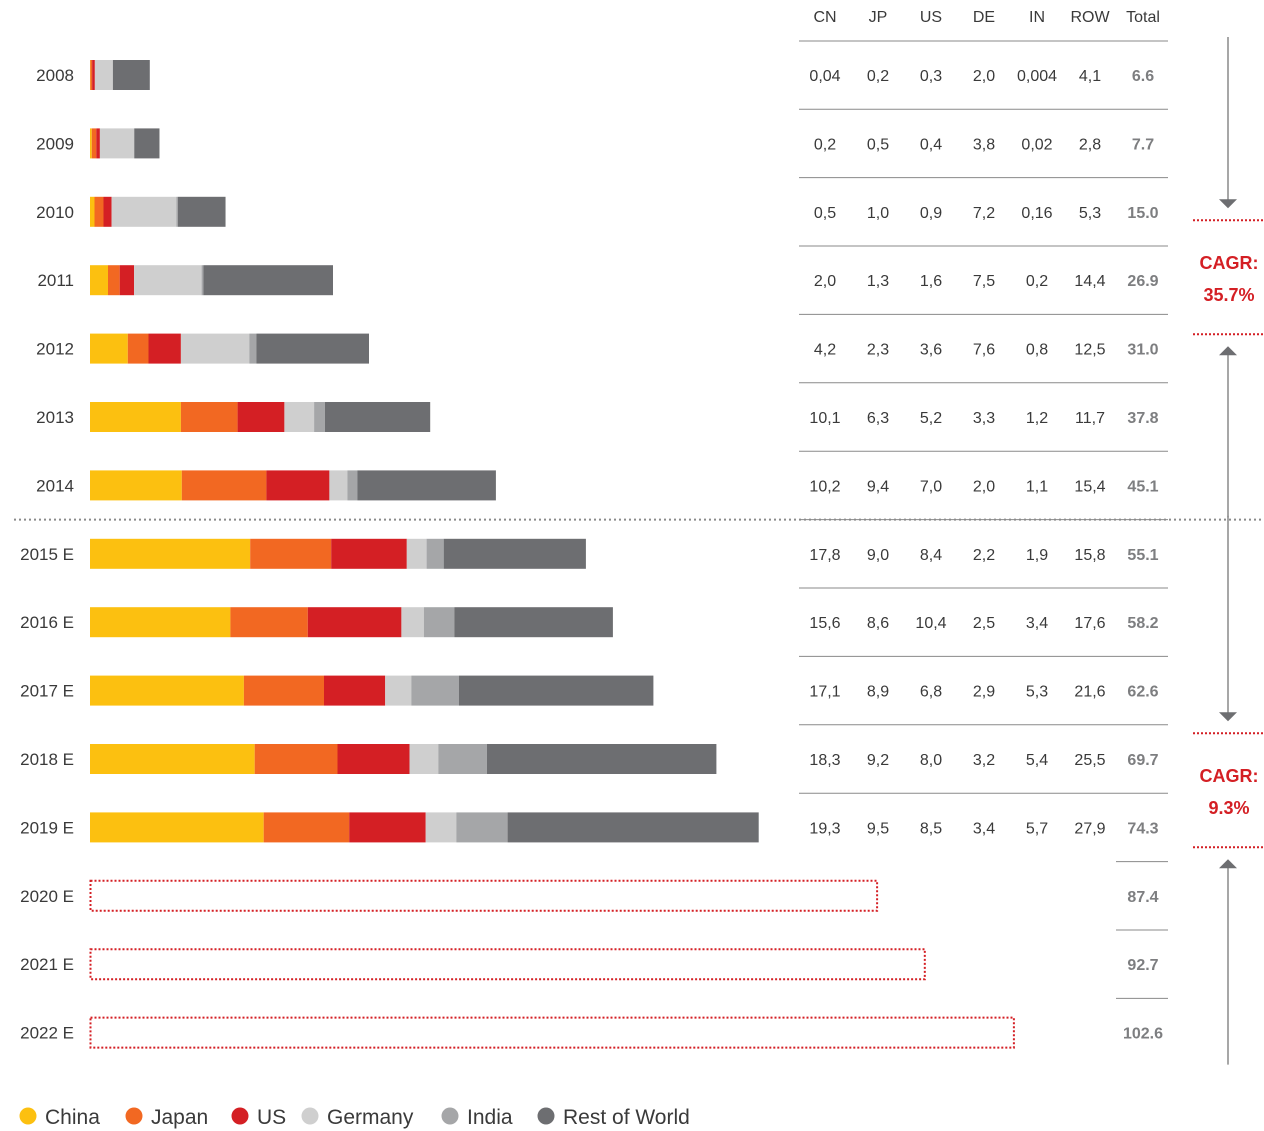  What do you see at coordinates (984, 760) in the screenshot?
I see `value-label-de: 3,2` at bounding box center [984, 760].